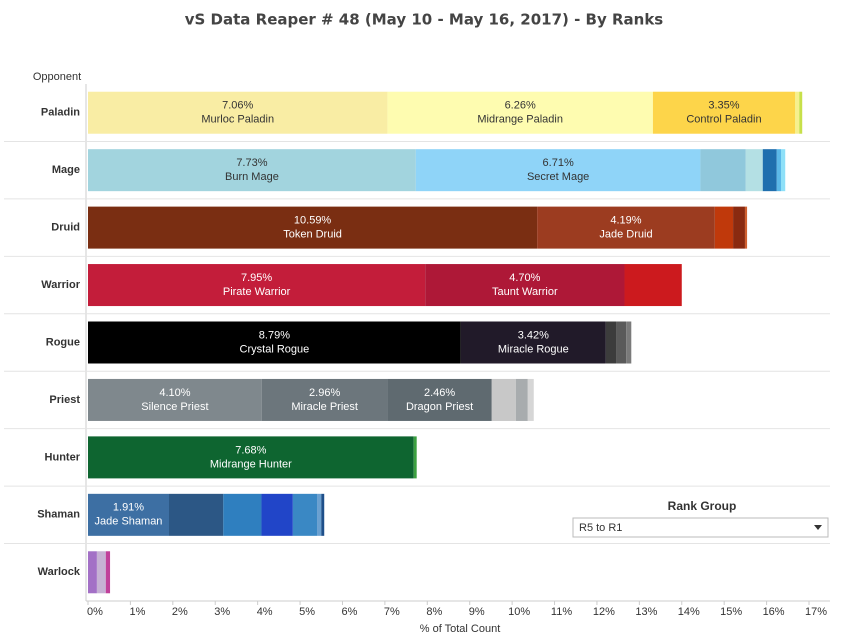 This screenshot has height=643, width=849. What do you see at coordinates (312, 235) in the screenshot?
I see `segment-name: Token Druid` at bounding box center [312, 235].